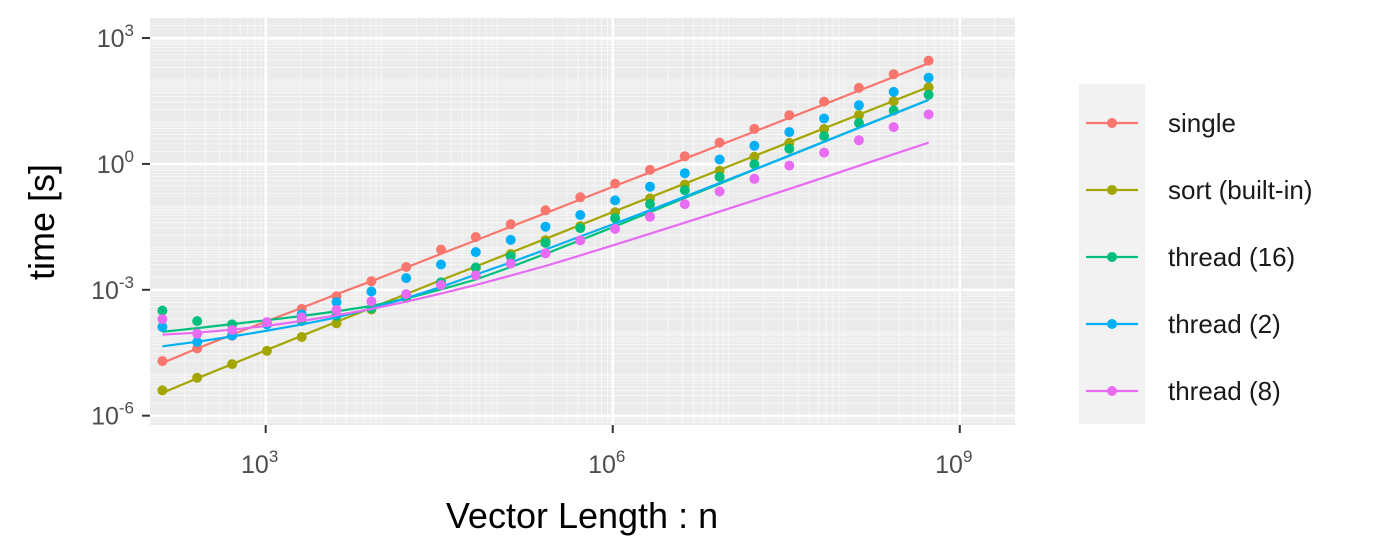  I want to click on y-tick-label: 10⁻³, so click(112, 289).